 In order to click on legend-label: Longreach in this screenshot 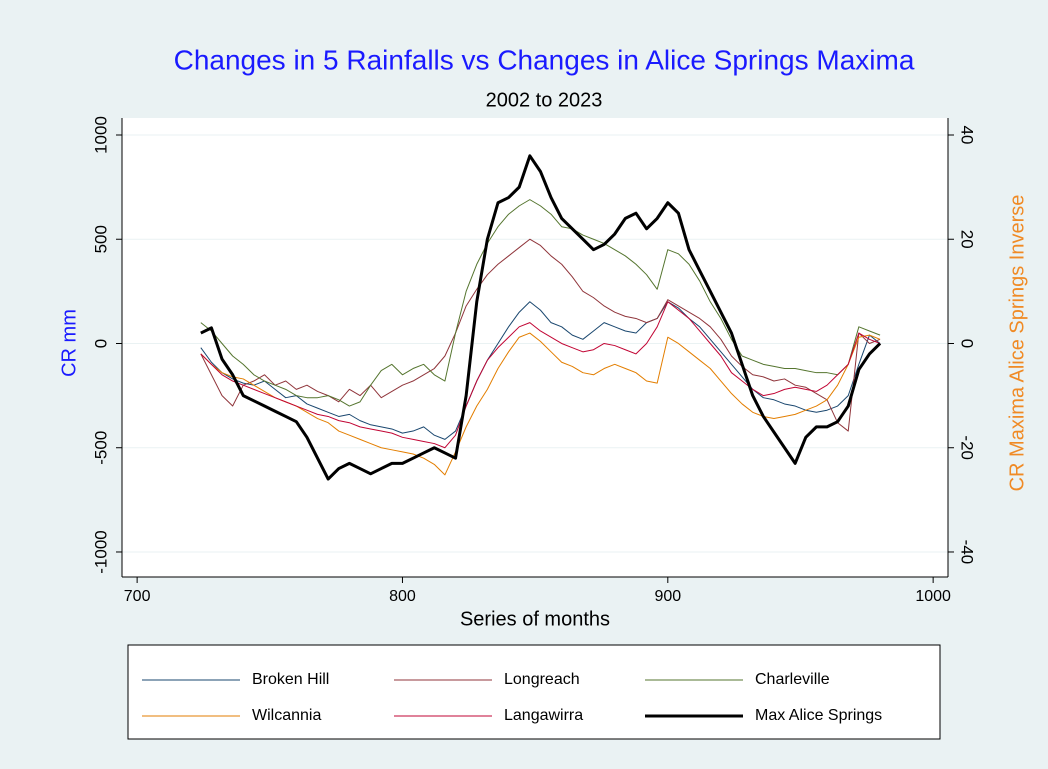, I will do `click(542, 679)`.